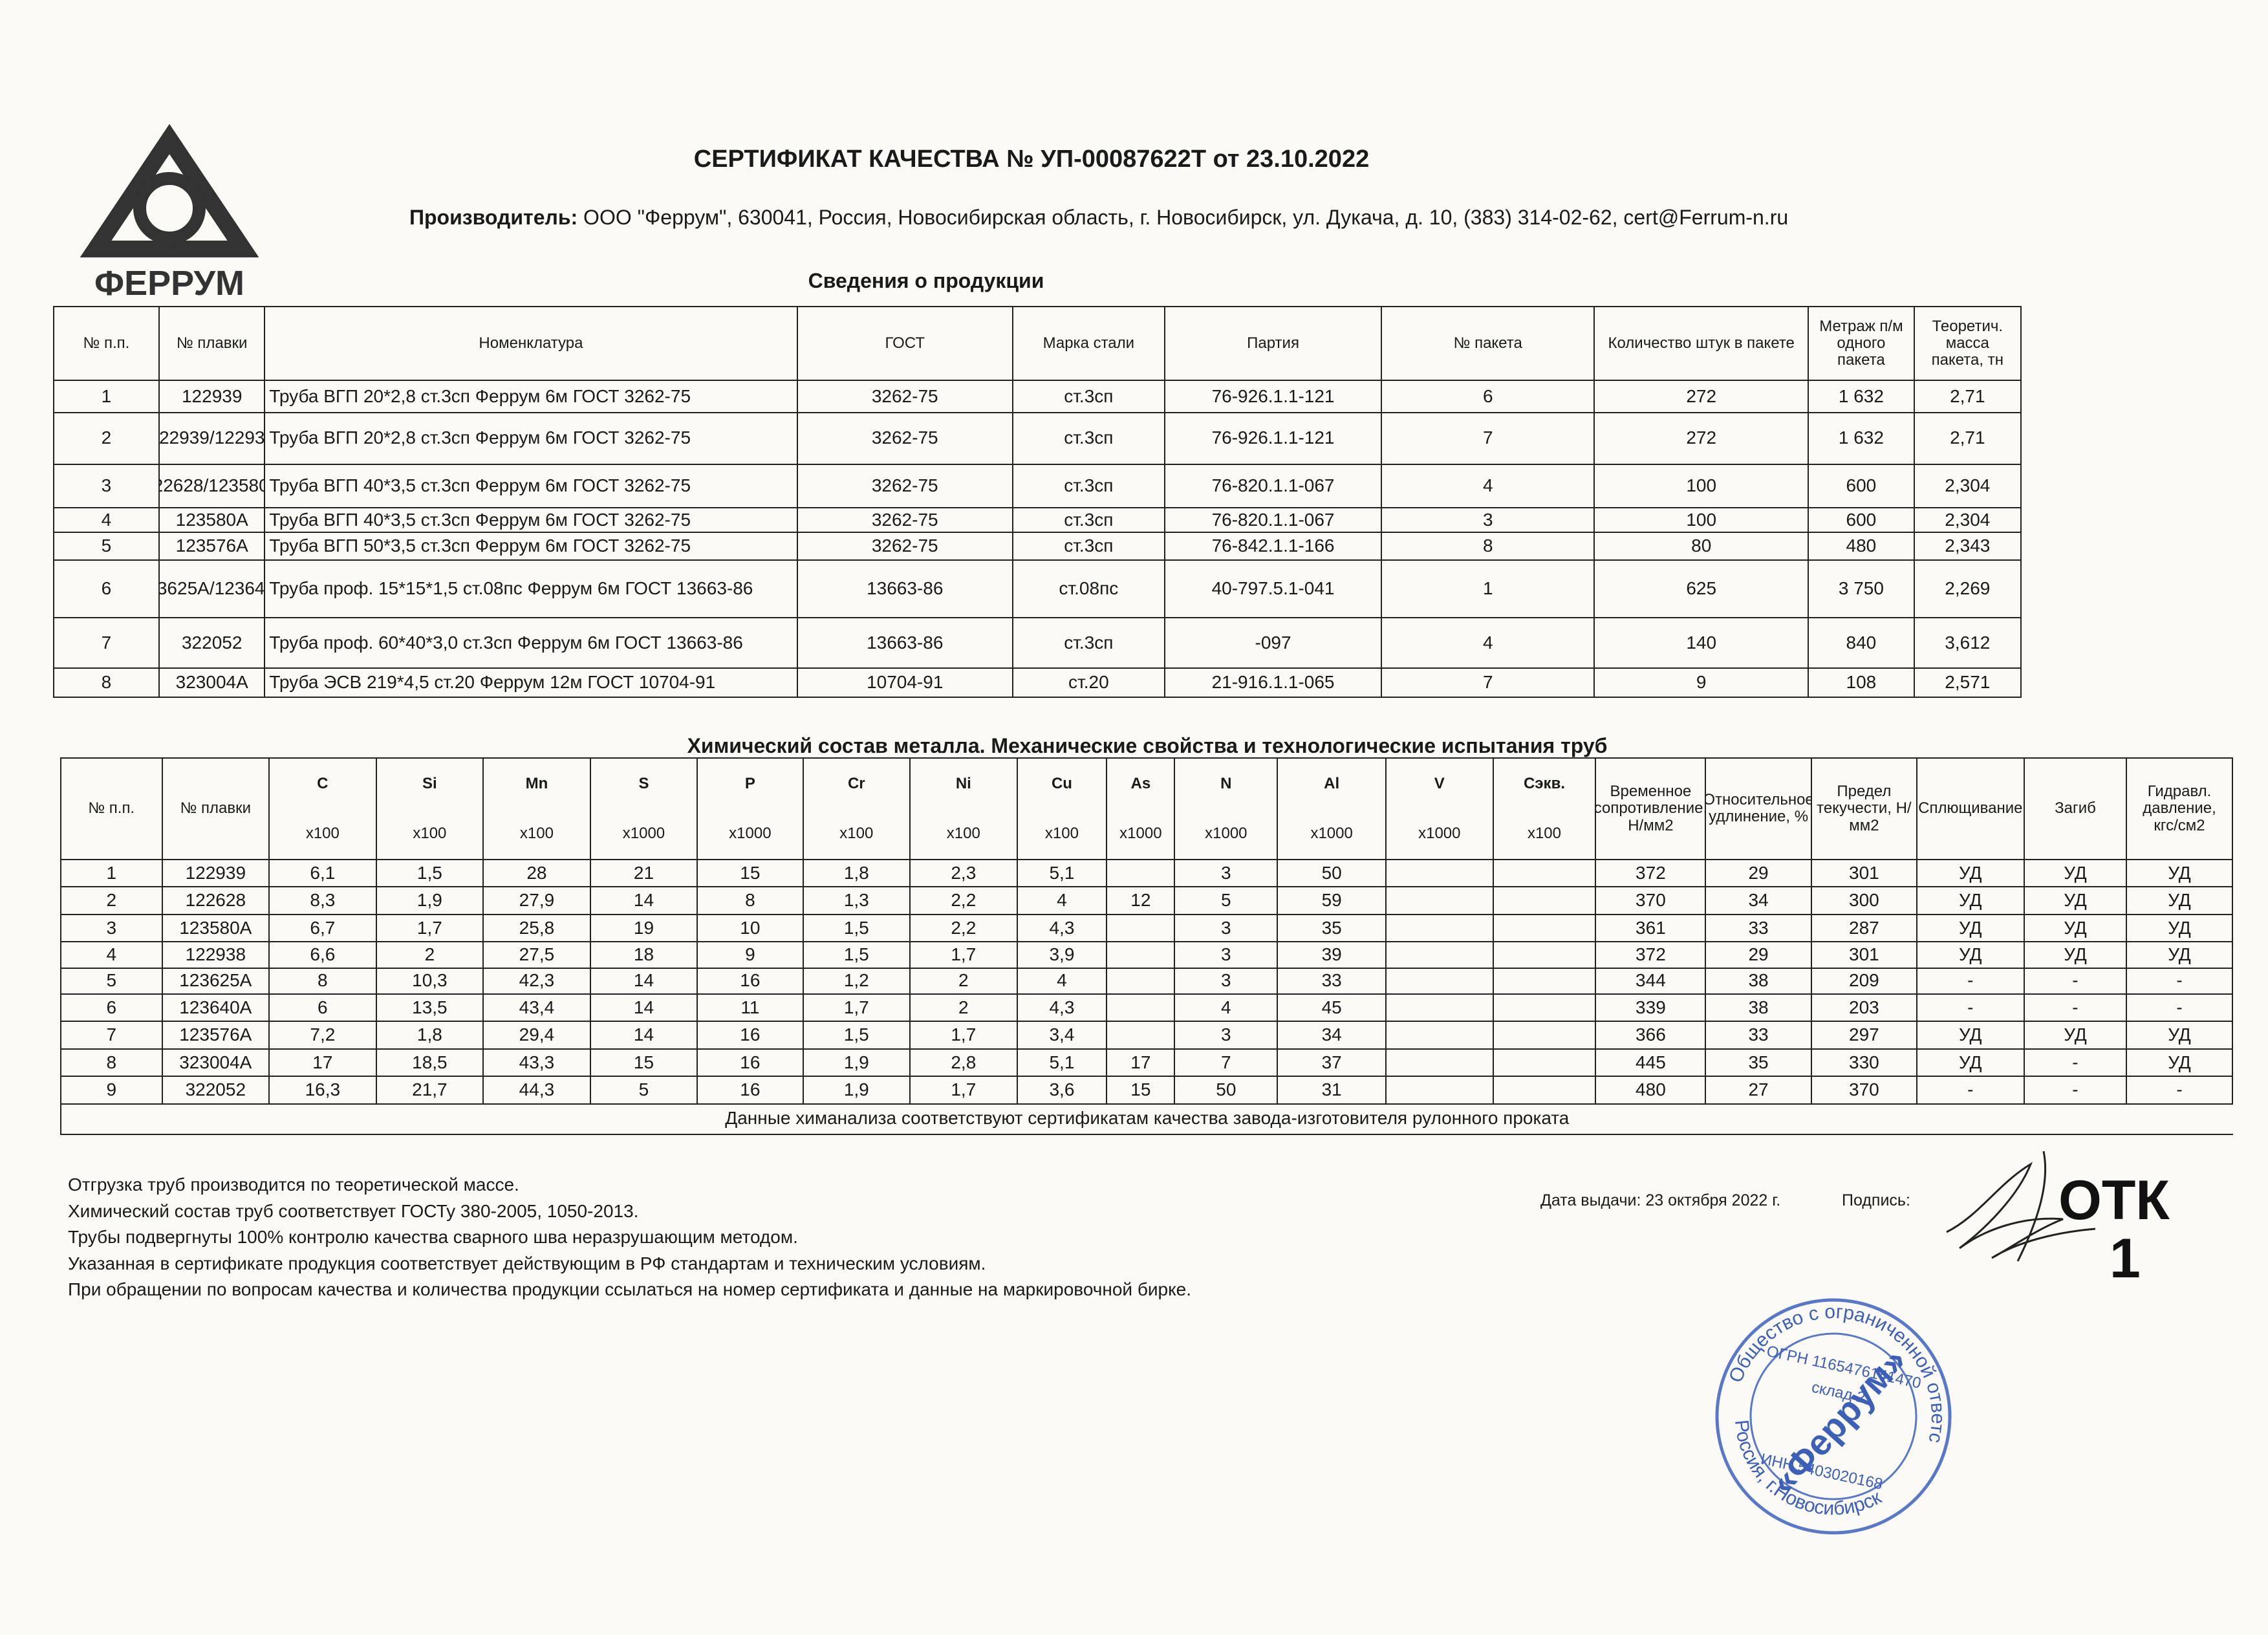 The height and width of the screenshot is (1635, 2268). Describe the element at coordinates (643, 1090) in the screenshot. I see `chemistry-cell: 5` at that location.